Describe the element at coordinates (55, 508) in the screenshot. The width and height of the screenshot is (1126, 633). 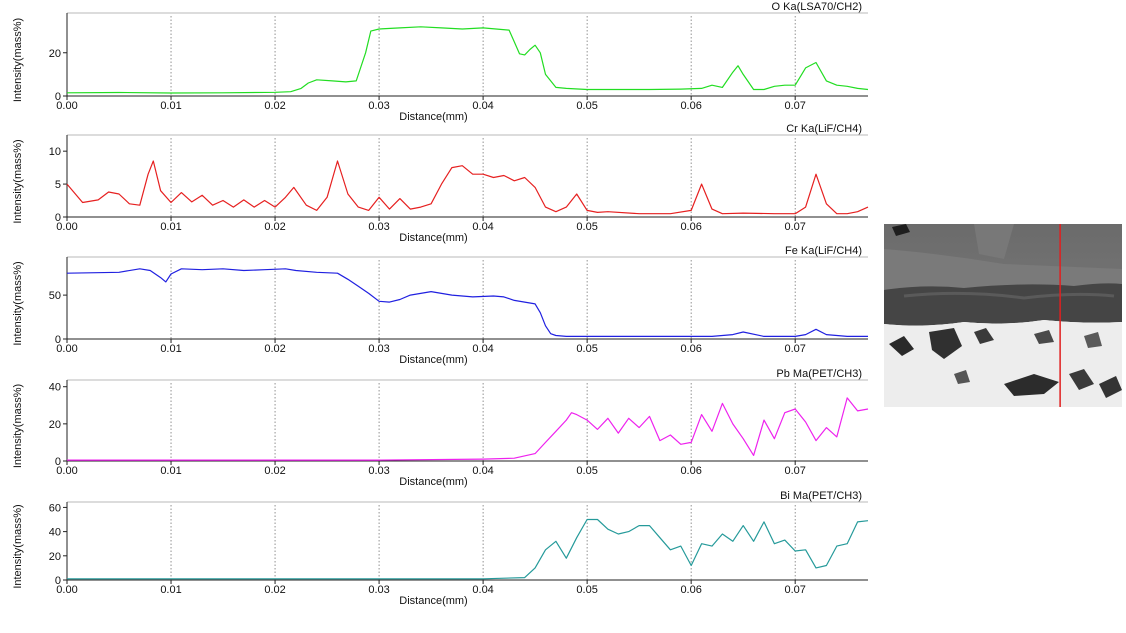
I see `y-tick-label: 60` at that location.